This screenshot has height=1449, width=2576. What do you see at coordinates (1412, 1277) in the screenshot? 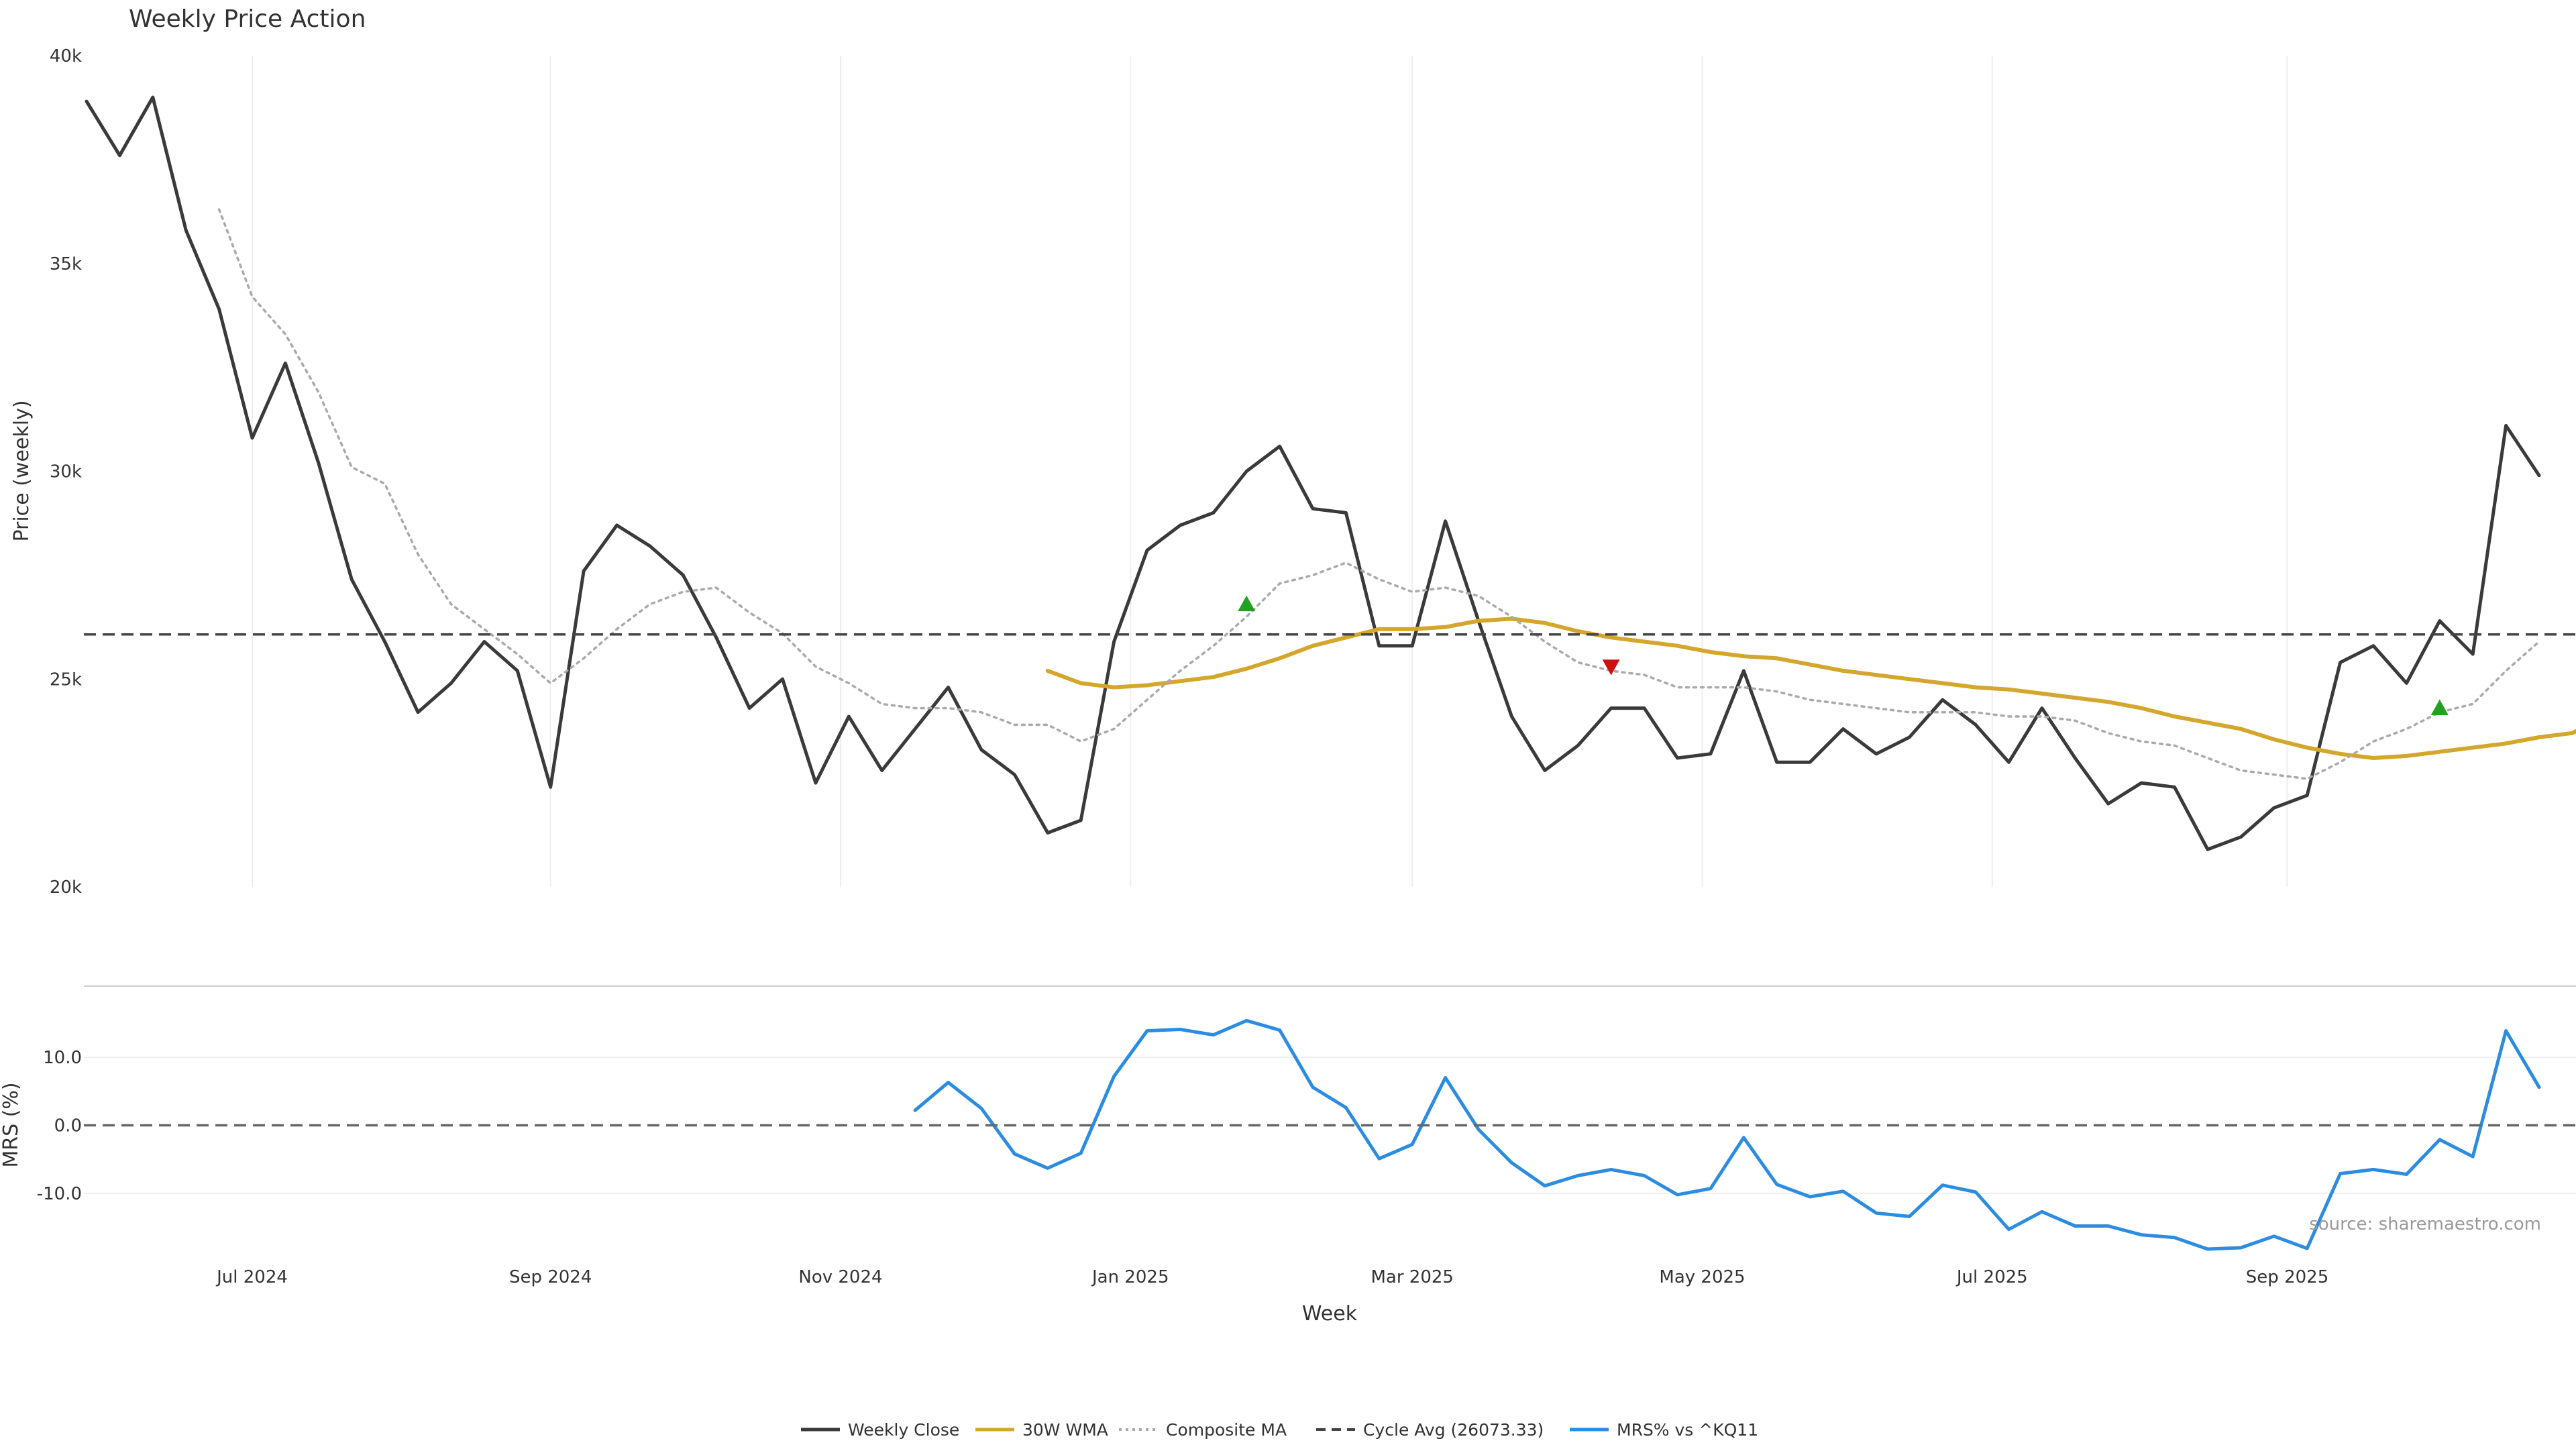
I see `x-tick-4: Mar 2025` at bounding box center [1412, 1277].